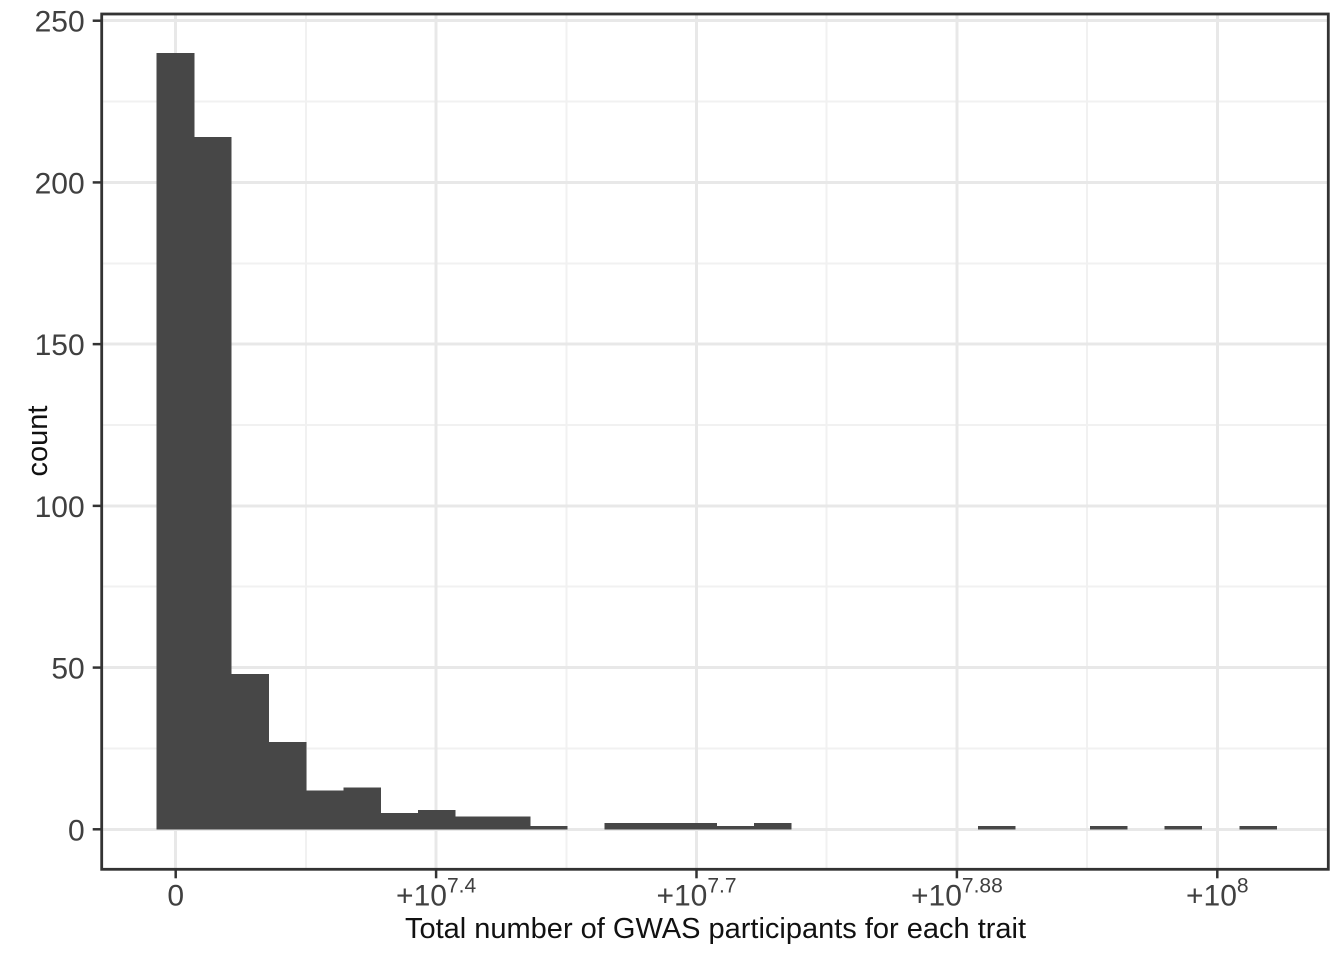 This screenshot has width=1344, height=960. Describe the element at coordinates (60, 507) in the screenshot. I see `y-tick-label: 100` at that location.